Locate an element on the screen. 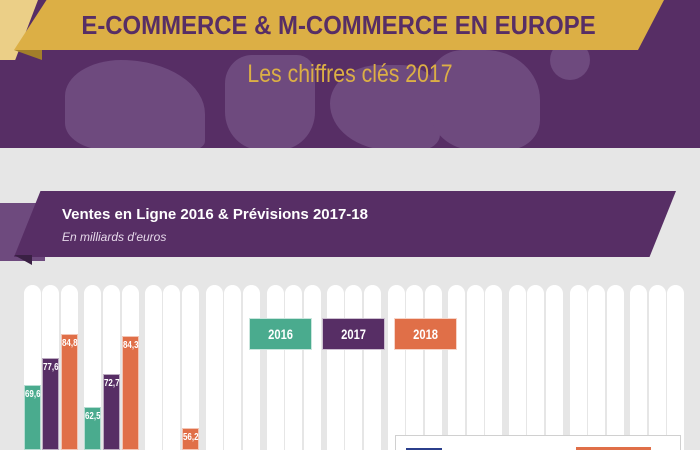  title-ribbon: E-COMMERCE & M-COMMERCE EN EUROPE is located at coordinates (339, 25).